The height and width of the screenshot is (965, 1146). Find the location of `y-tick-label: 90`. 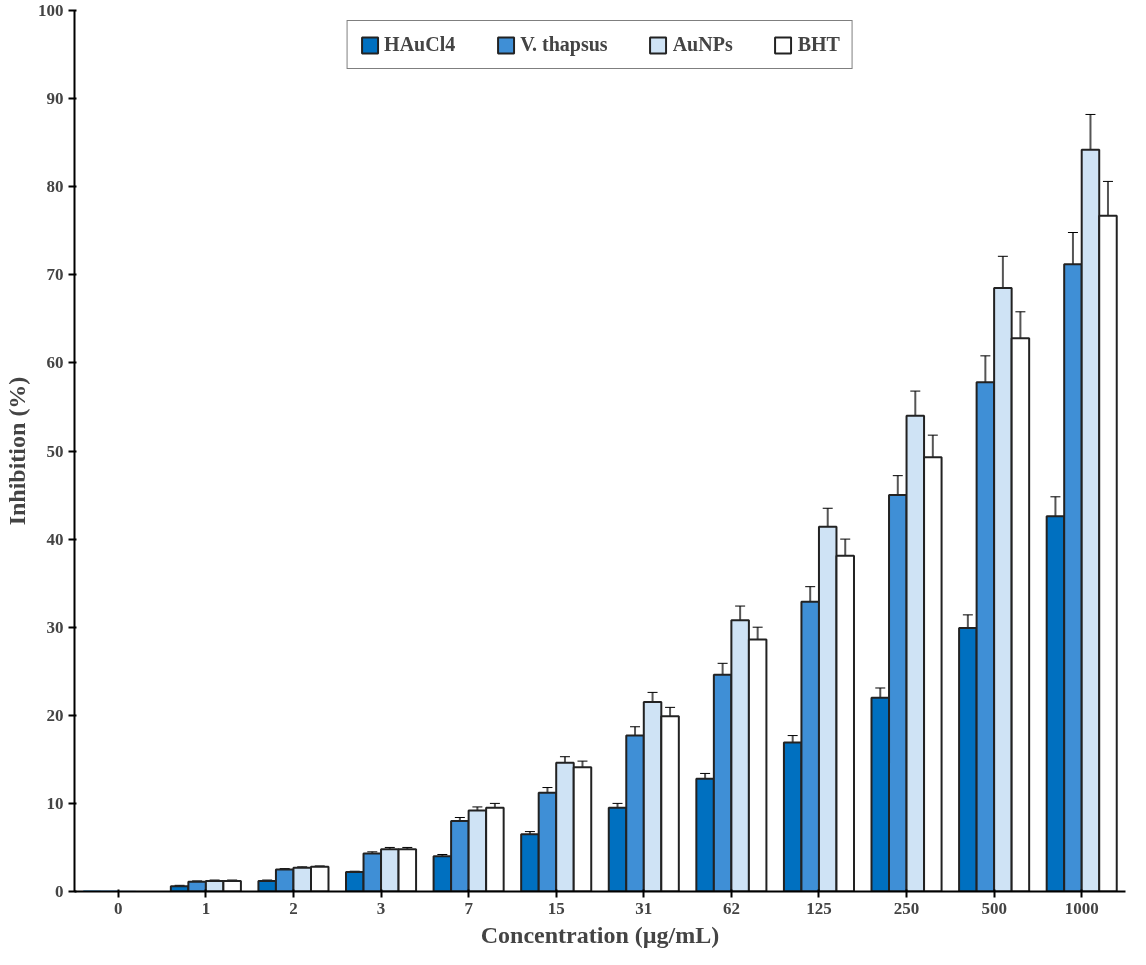

y-tick-label: 90 is located at coordinates (55, 99).